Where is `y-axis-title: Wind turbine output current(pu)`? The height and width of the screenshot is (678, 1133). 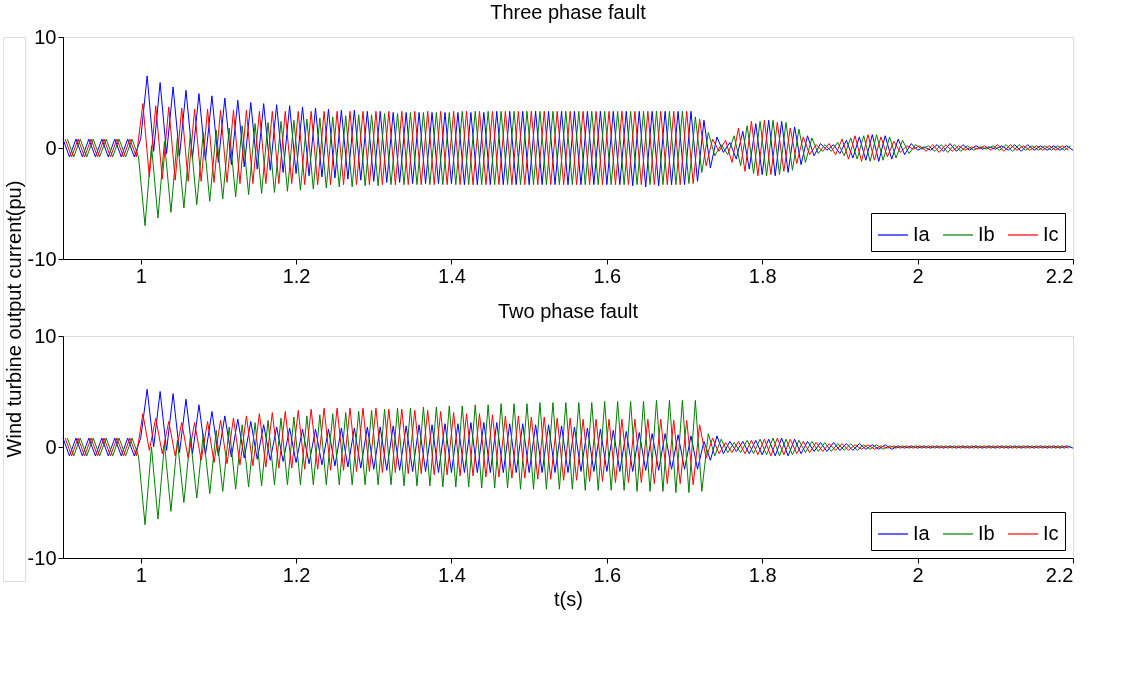 y-axis-title: Wind turbine output current(pu) is located at coordinates (14, 319).